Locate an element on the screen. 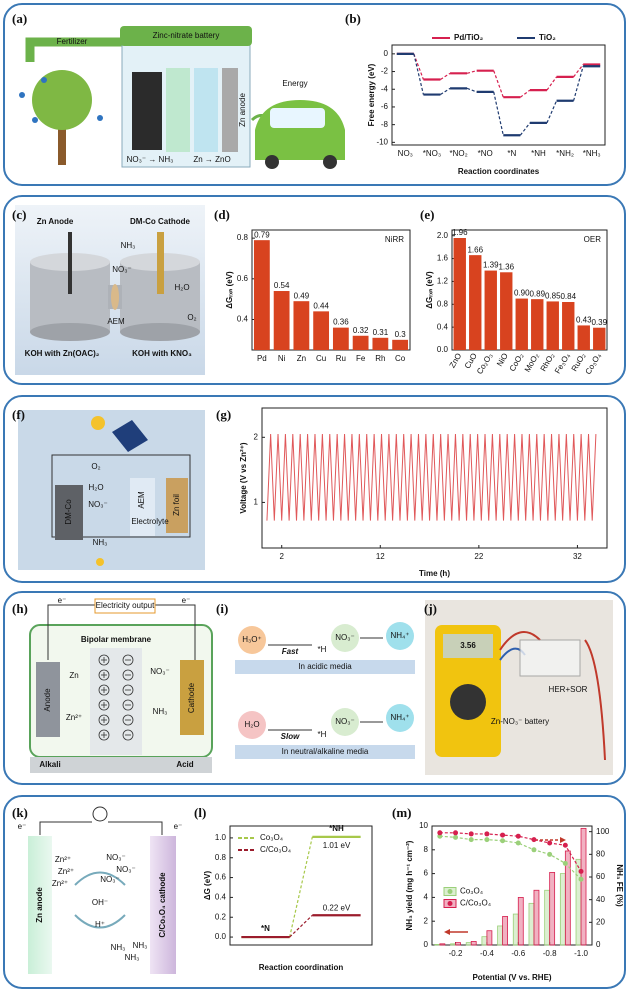 This screenshot has height=992, width=629. x-tick-label: -0.2 is located at coordinates (456, 953).